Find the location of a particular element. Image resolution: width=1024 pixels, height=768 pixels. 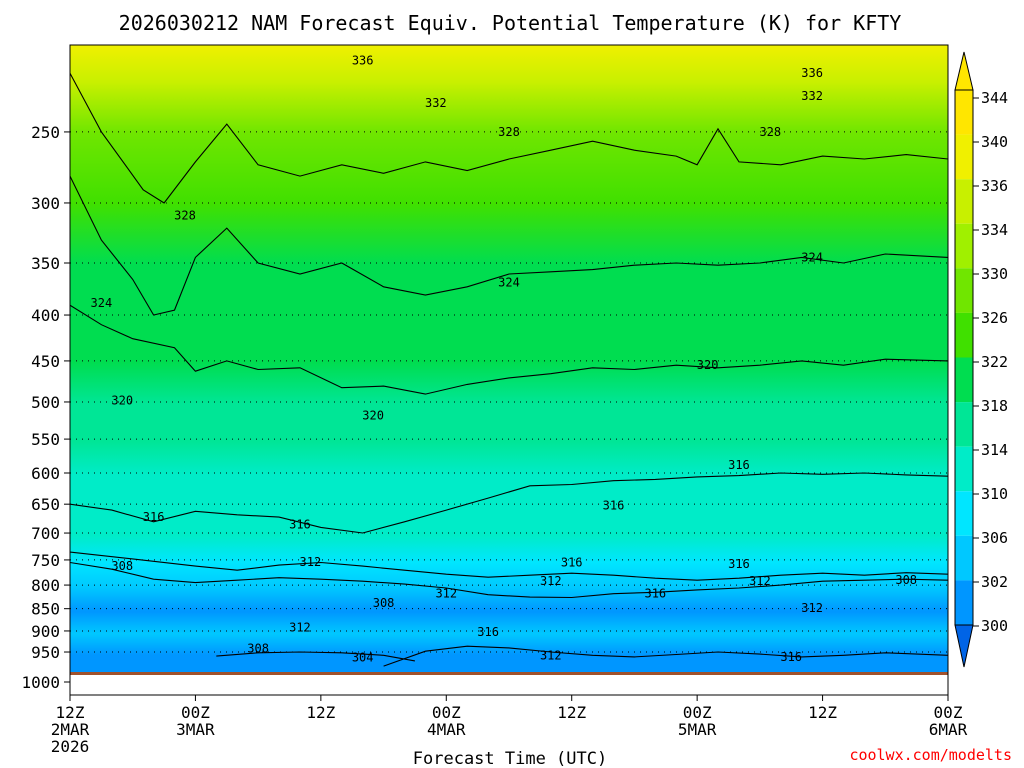

y-tick-label: 1000 is located at coordinates (40, 682).